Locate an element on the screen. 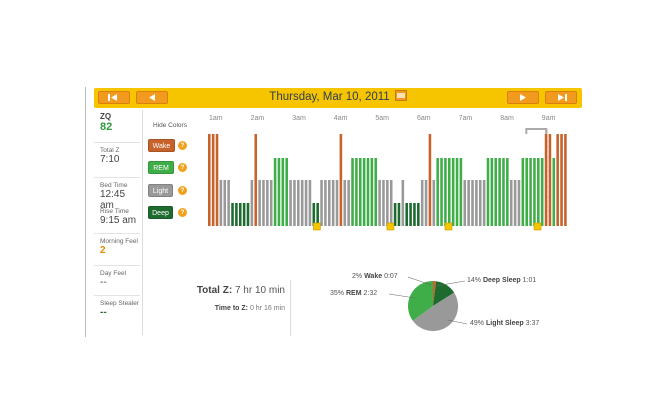 The width and height of the screenshot is (670, 420). date-header: Thursday, Mar 10, 2011 is located at coordinates (338, 98).